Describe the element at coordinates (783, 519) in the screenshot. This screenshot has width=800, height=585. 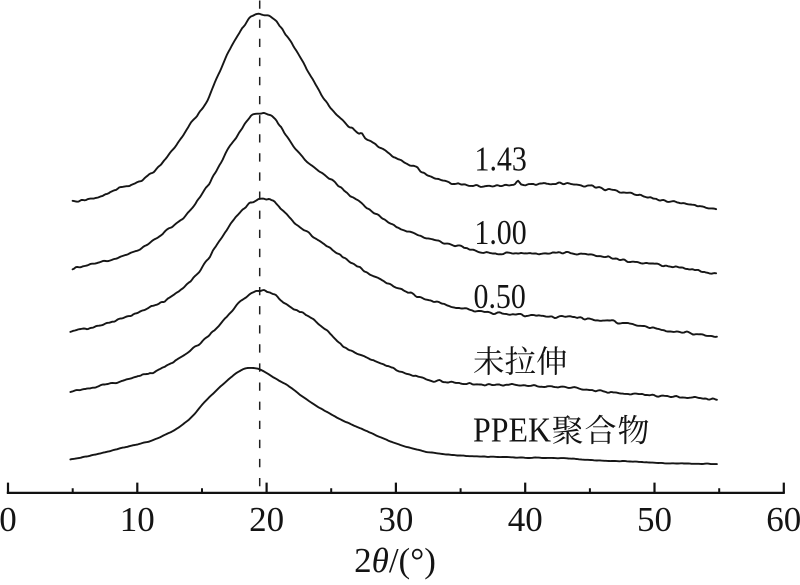
I see `svg-text: 60` at that location.